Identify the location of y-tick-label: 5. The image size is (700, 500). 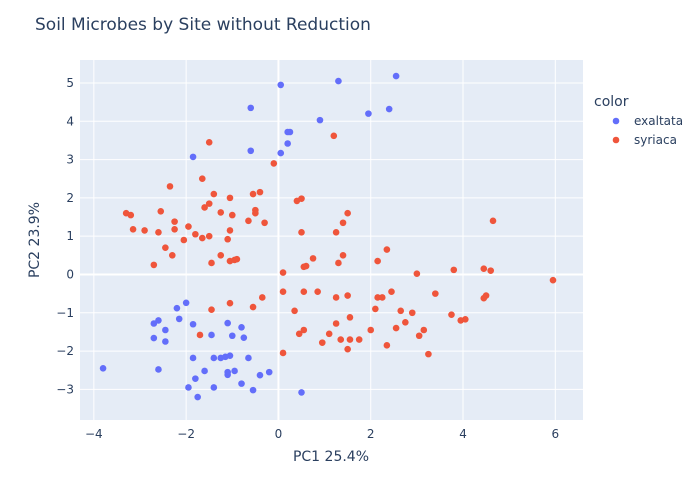
(70, 83).